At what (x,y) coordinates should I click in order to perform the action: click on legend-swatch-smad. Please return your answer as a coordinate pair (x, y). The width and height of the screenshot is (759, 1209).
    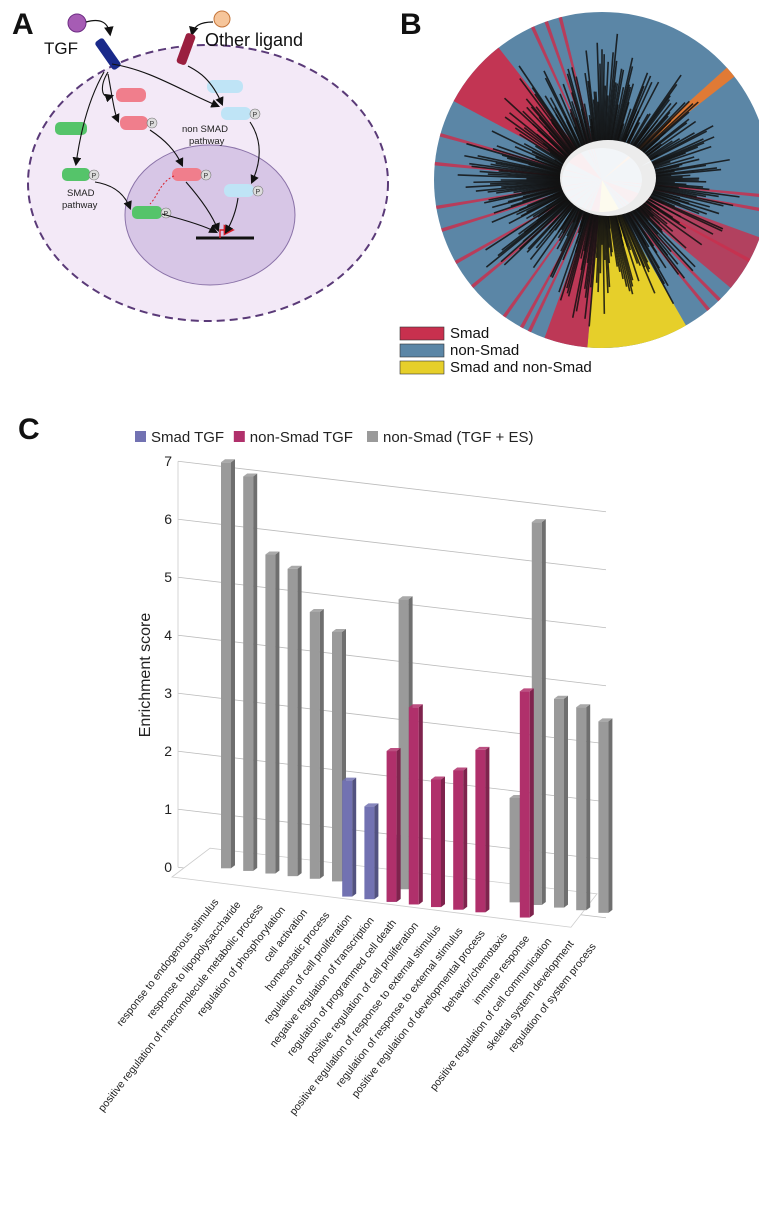
    Looking at the image, I should click on (422, 333).